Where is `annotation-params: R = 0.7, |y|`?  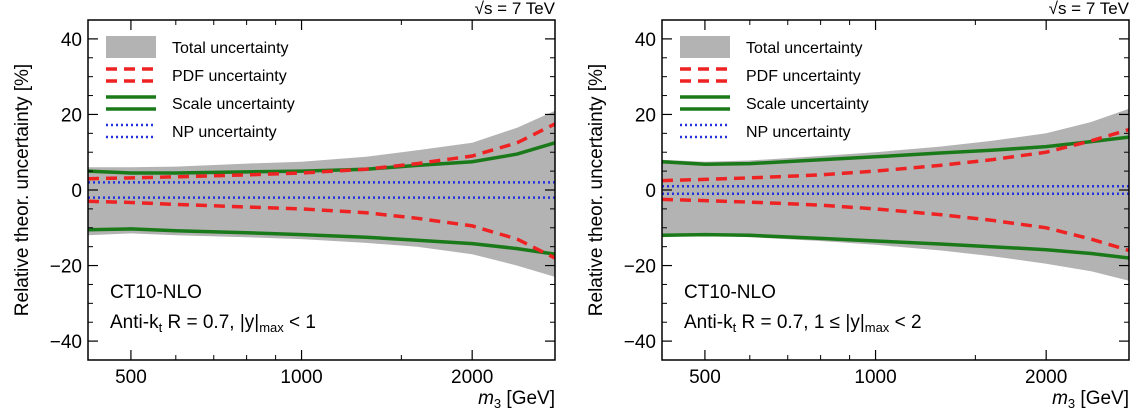
annotation-params: R = 0.7, |y| is located at coordinates (210, 322).